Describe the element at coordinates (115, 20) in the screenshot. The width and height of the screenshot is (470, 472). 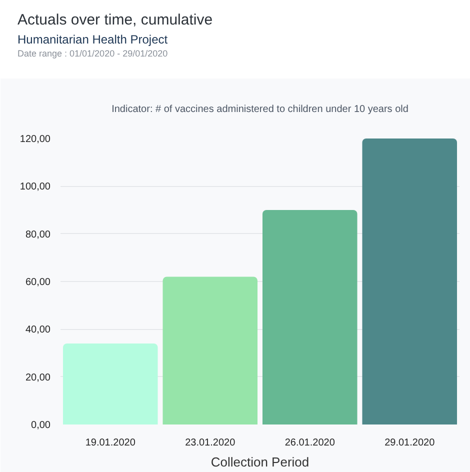
I see `chart-title: Actuals over time, cumulative` at that location.